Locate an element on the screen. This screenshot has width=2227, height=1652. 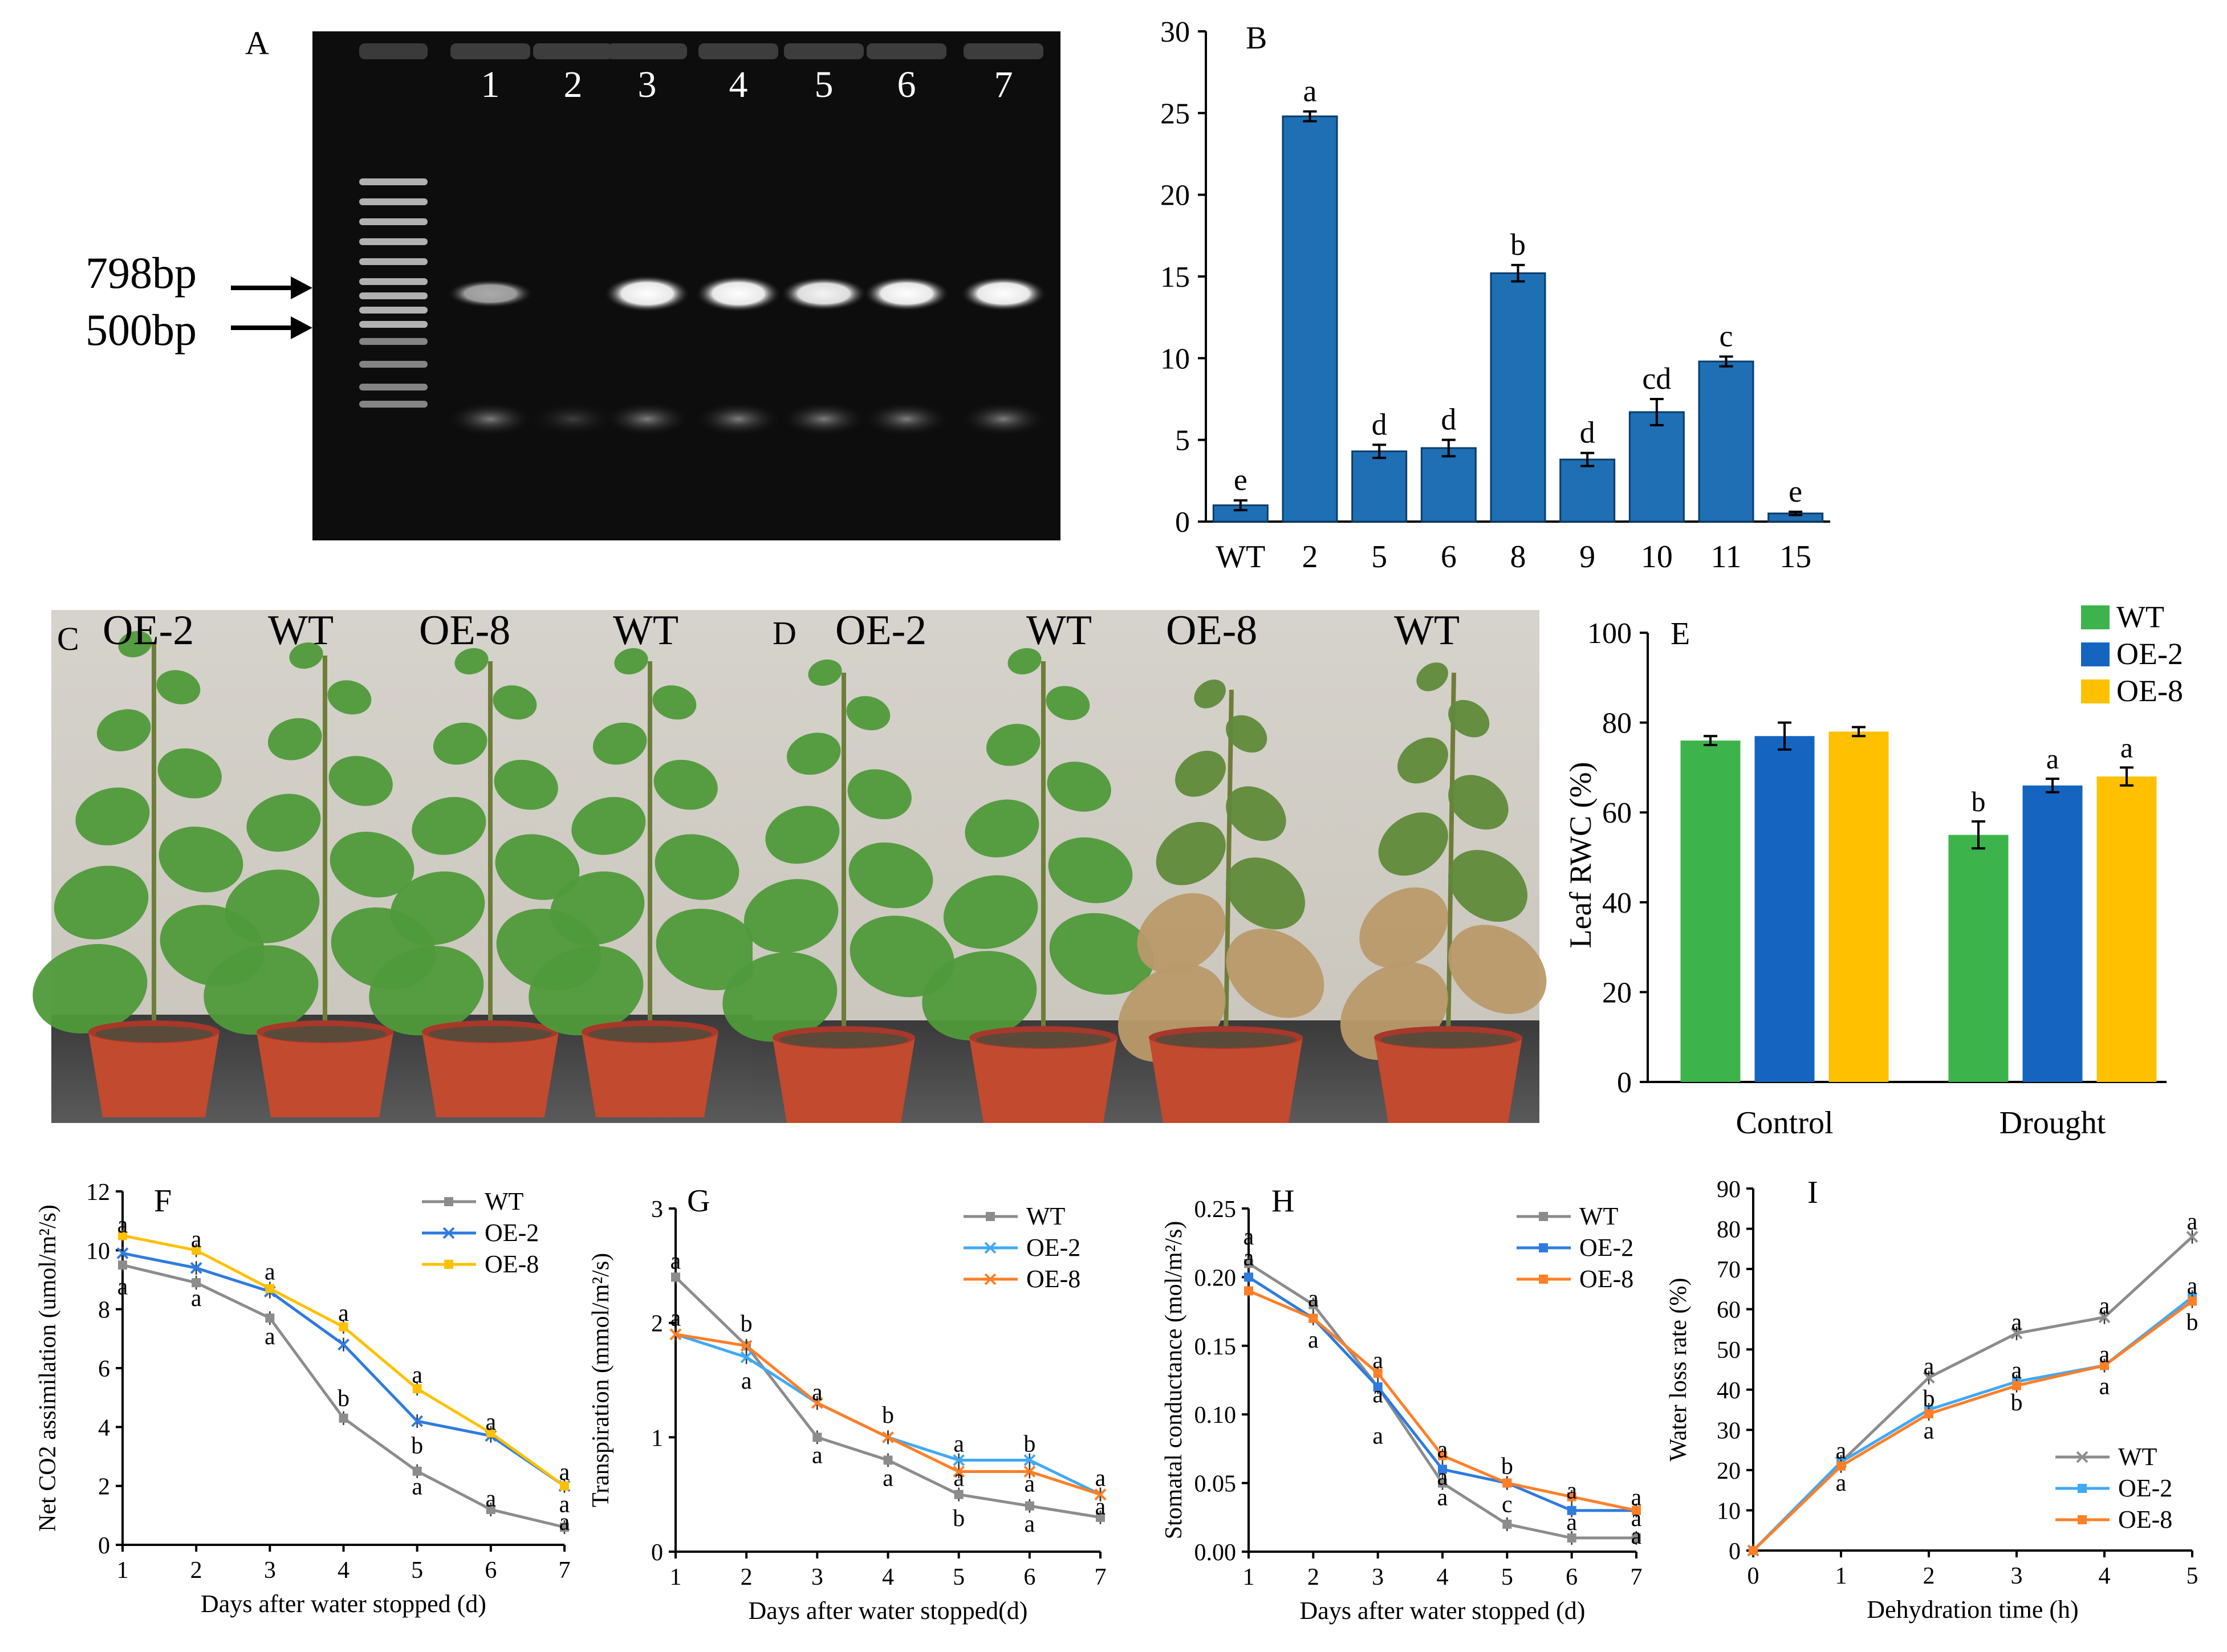
y-tick-label-e: 80 is located at coordinates (1617, 723).